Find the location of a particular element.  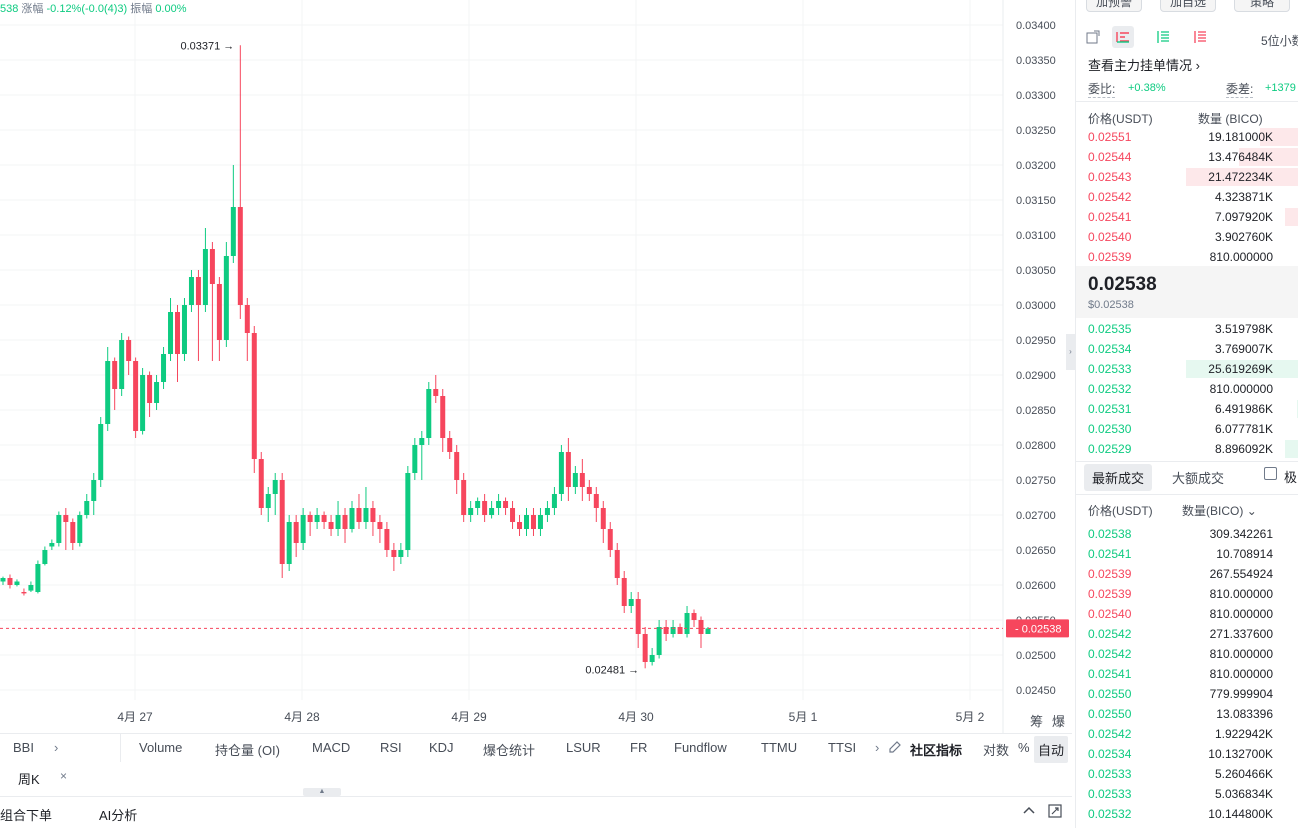

trade-price: 0.02539 is located at coordinates (1110, 594).